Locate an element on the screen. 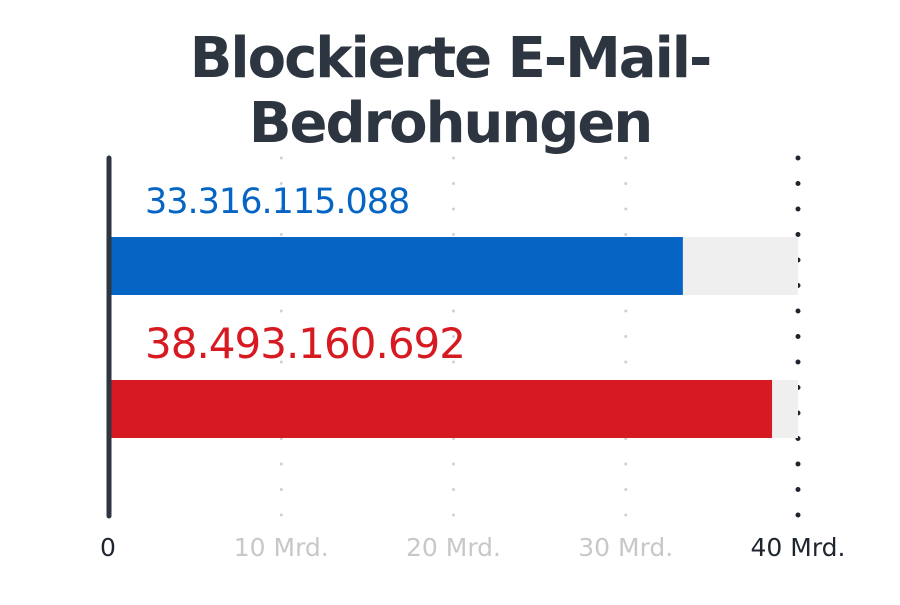  x-tick-label: 10 Mrd. is located at coordinates (281, 547).